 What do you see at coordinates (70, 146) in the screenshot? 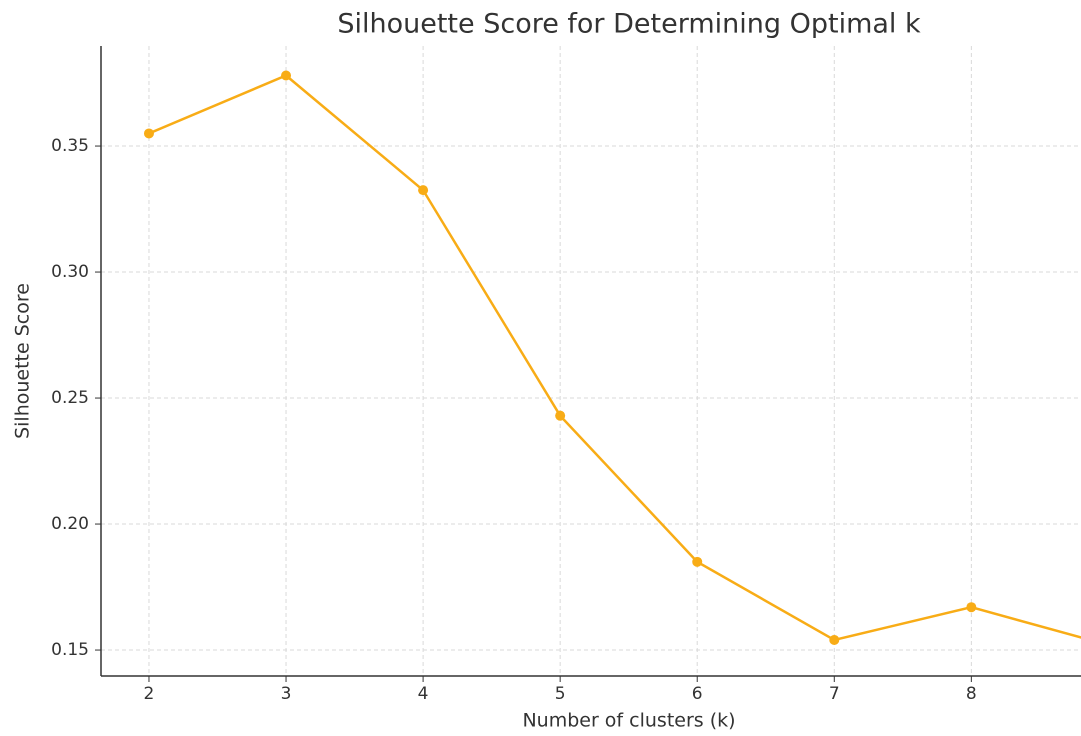
I see `y-tick-label: 0.35` at bounding box center [70, 146].